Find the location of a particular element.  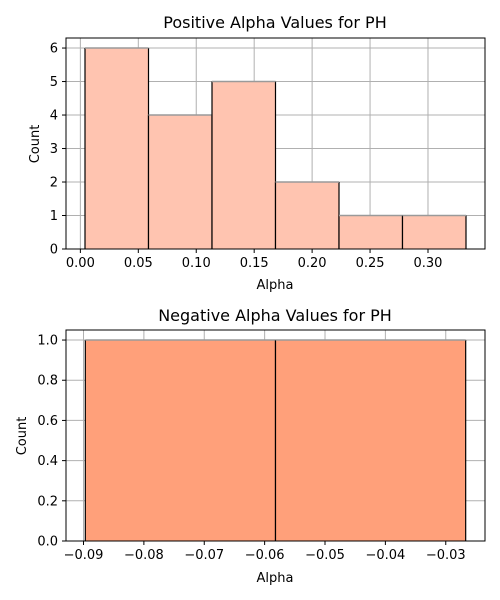

y-tick-label: 0.0 is located at coordinates (47, 542).